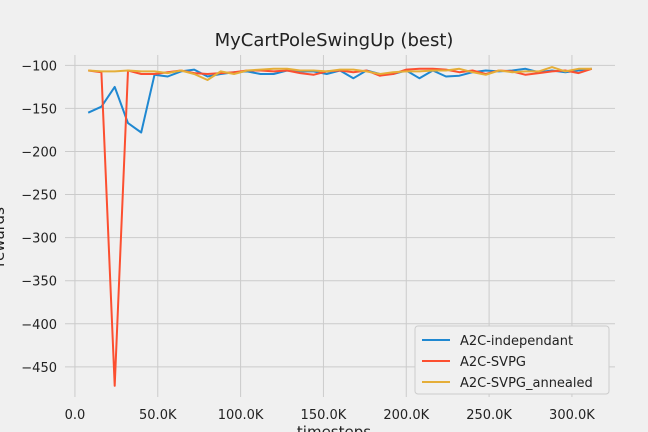  I want to click on x-tick-label: 50.0K, so click(158, 415).